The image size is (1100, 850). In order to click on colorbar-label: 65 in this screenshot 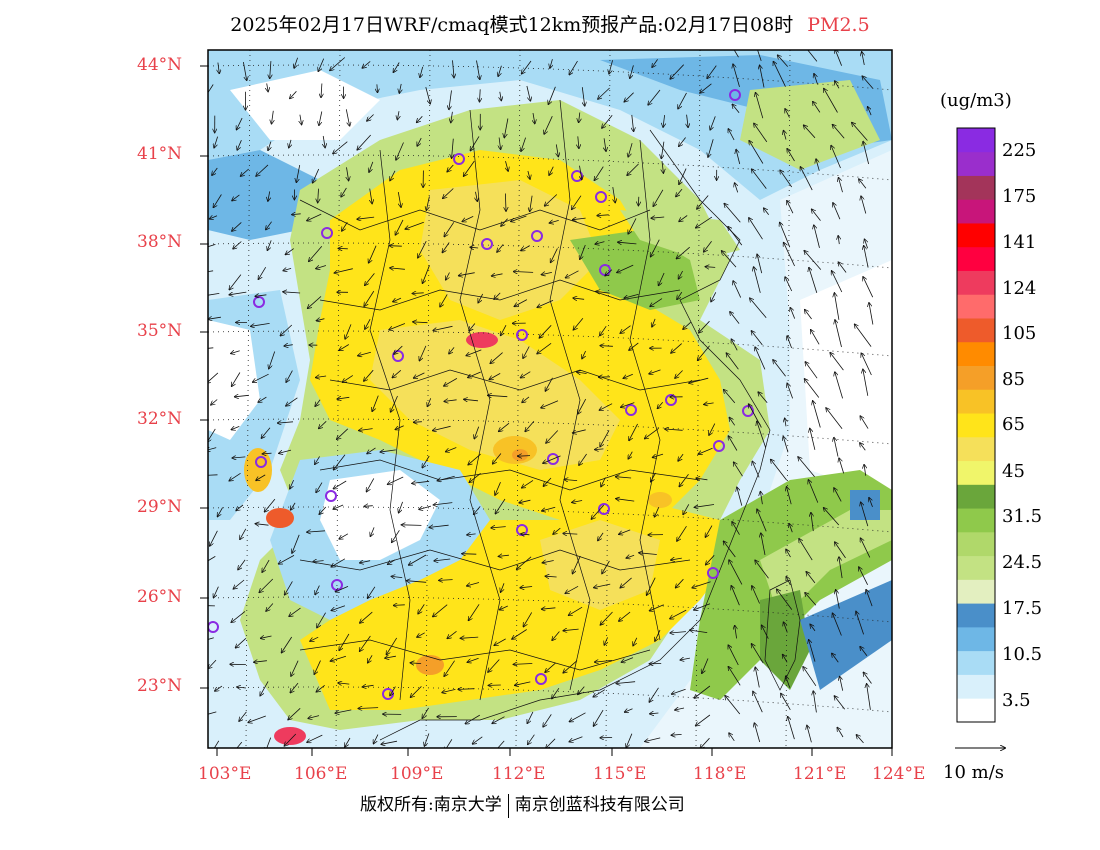, I will do `click(1013, 424)`.